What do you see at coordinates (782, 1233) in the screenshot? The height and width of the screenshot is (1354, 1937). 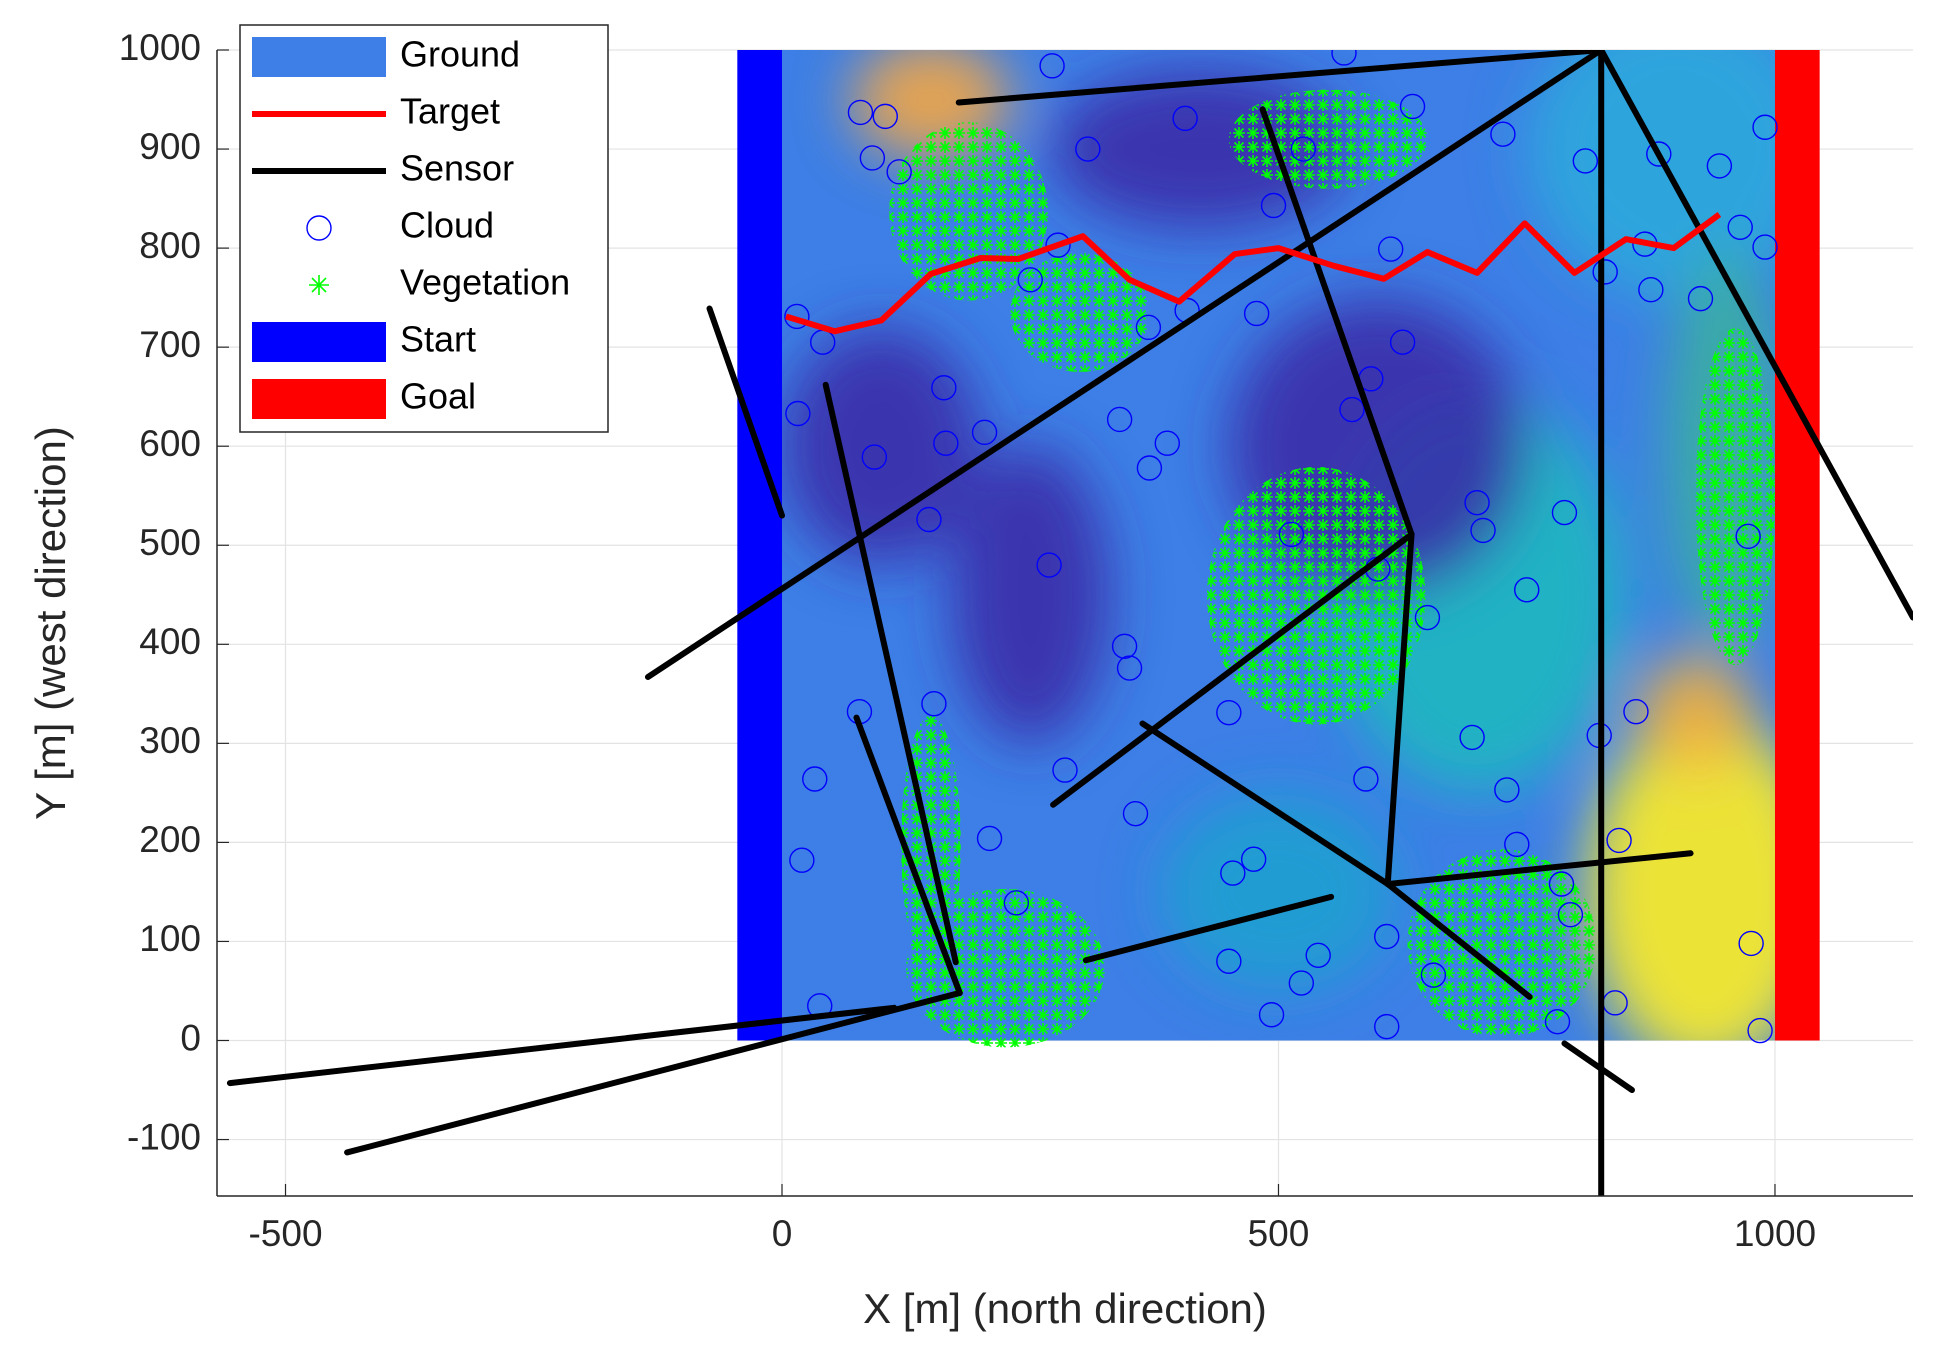 I see `x-tick-label: 0` at bounding box center [782, 1233].